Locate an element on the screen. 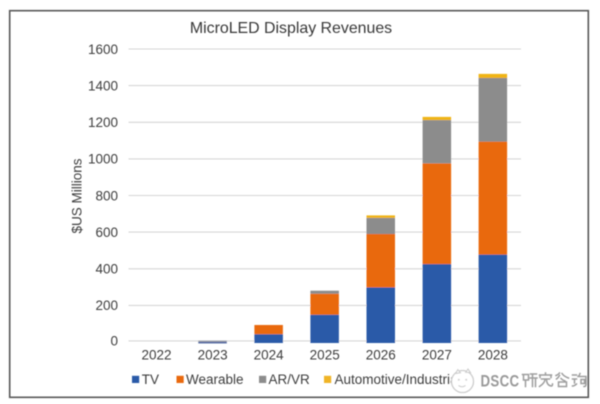 The height and width of the screenshot is (404, 600). svg-text: 2025 is located at coordinates (325, 355).